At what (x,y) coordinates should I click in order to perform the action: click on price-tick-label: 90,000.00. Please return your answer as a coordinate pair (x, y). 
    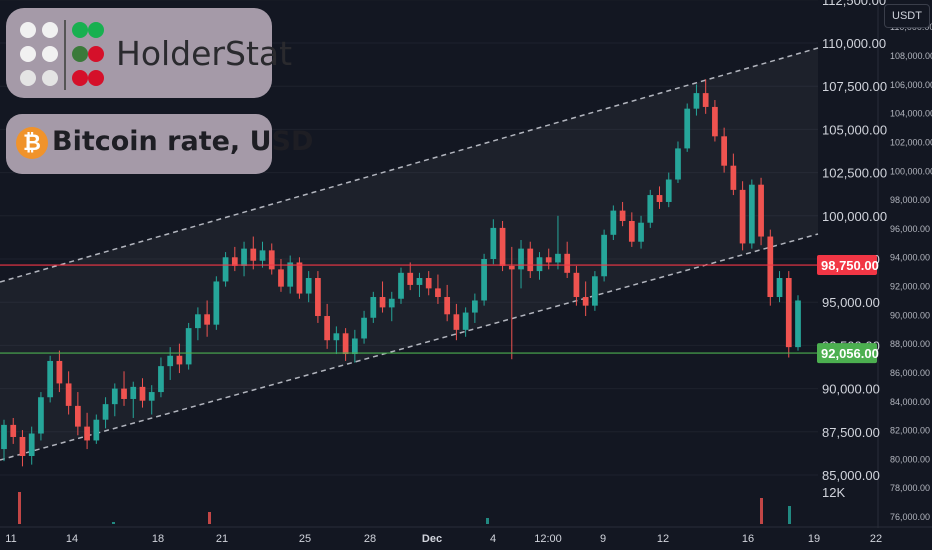
    Looking at the image, I should click on (851, 389).